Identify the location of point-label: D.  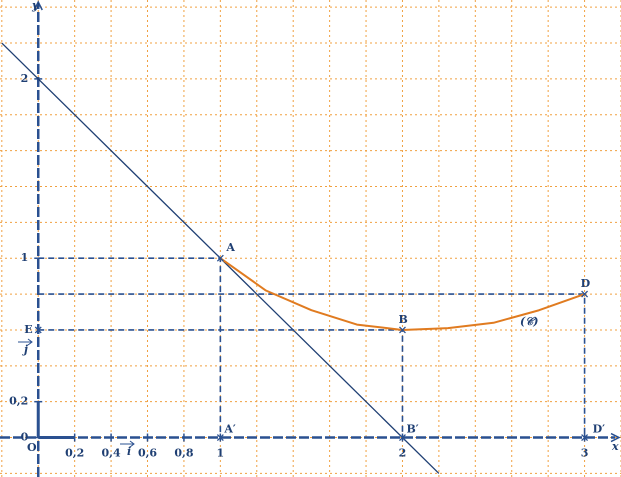
(586, 283).